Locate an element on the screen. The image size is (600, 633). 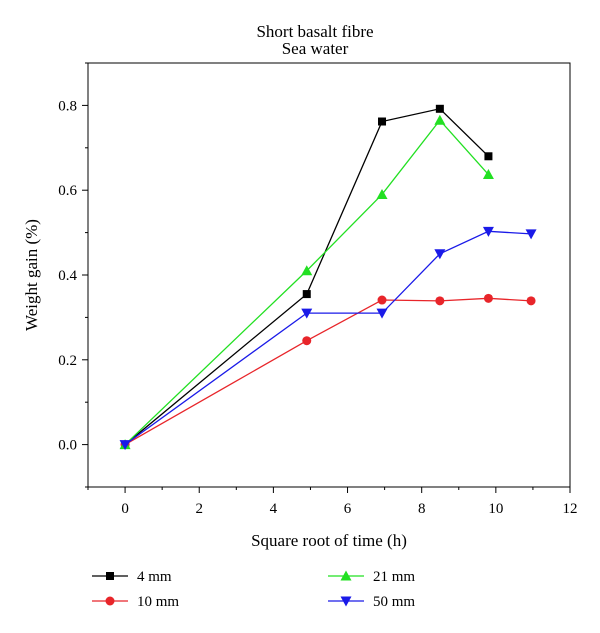
x-tick-label: 6 is located at coordinates (348, 509).